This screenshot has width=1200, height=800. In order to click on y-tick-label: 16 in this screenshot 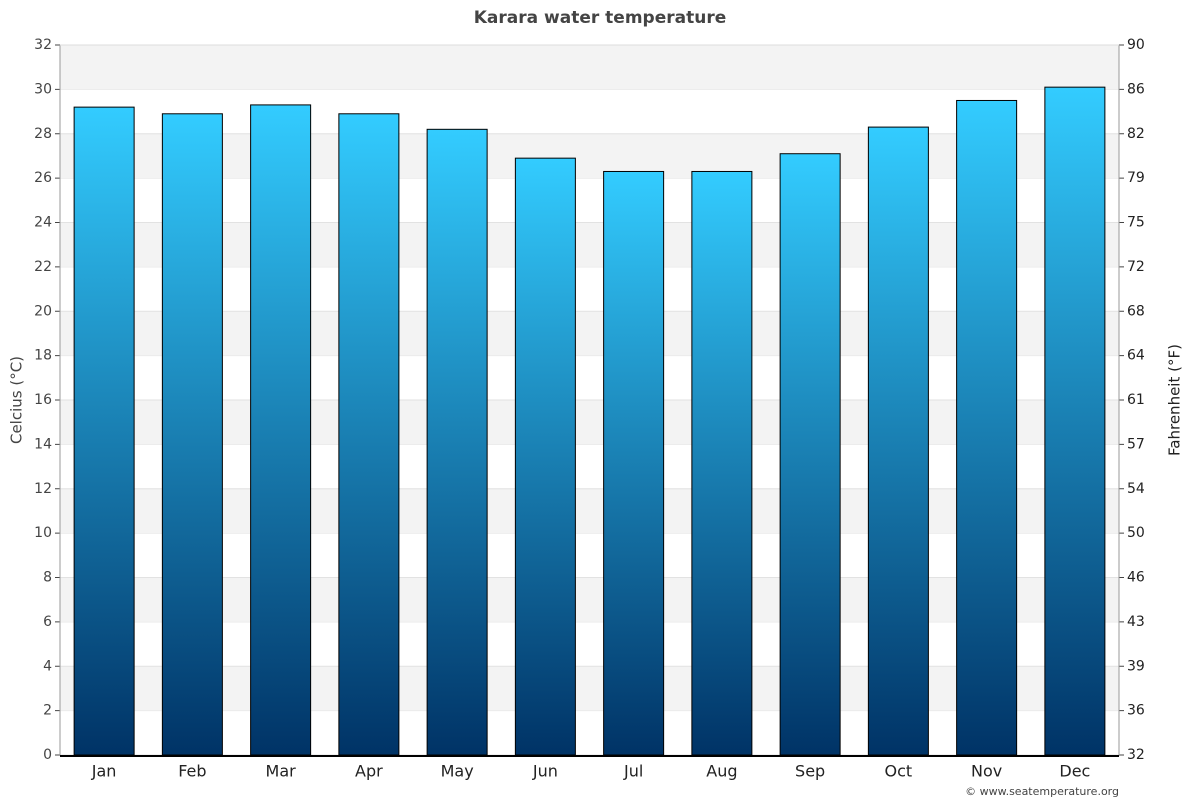, I will do `click(43, 400)`.